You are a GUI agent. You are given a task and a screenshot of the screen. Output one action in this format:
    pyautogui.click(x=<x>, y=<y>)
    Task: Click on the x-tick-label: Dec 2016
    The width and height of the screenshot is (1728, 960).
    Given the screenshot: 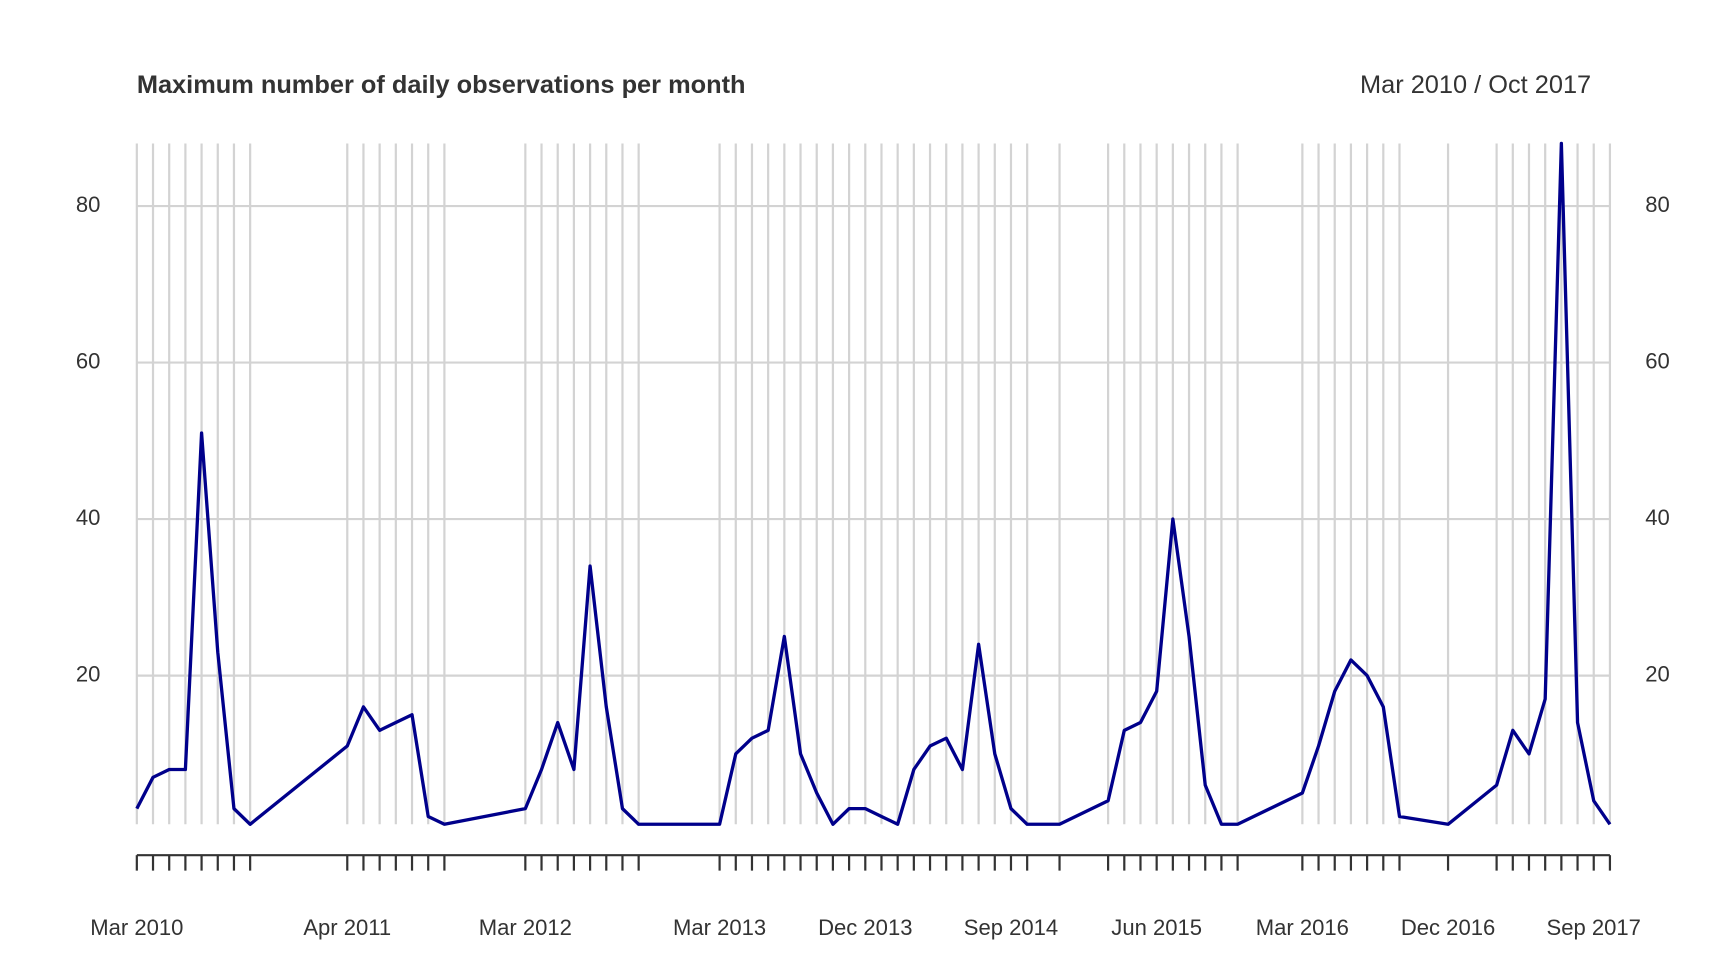 What is the action you would take?
    pyautogui.click(x=1448, y=927)
    